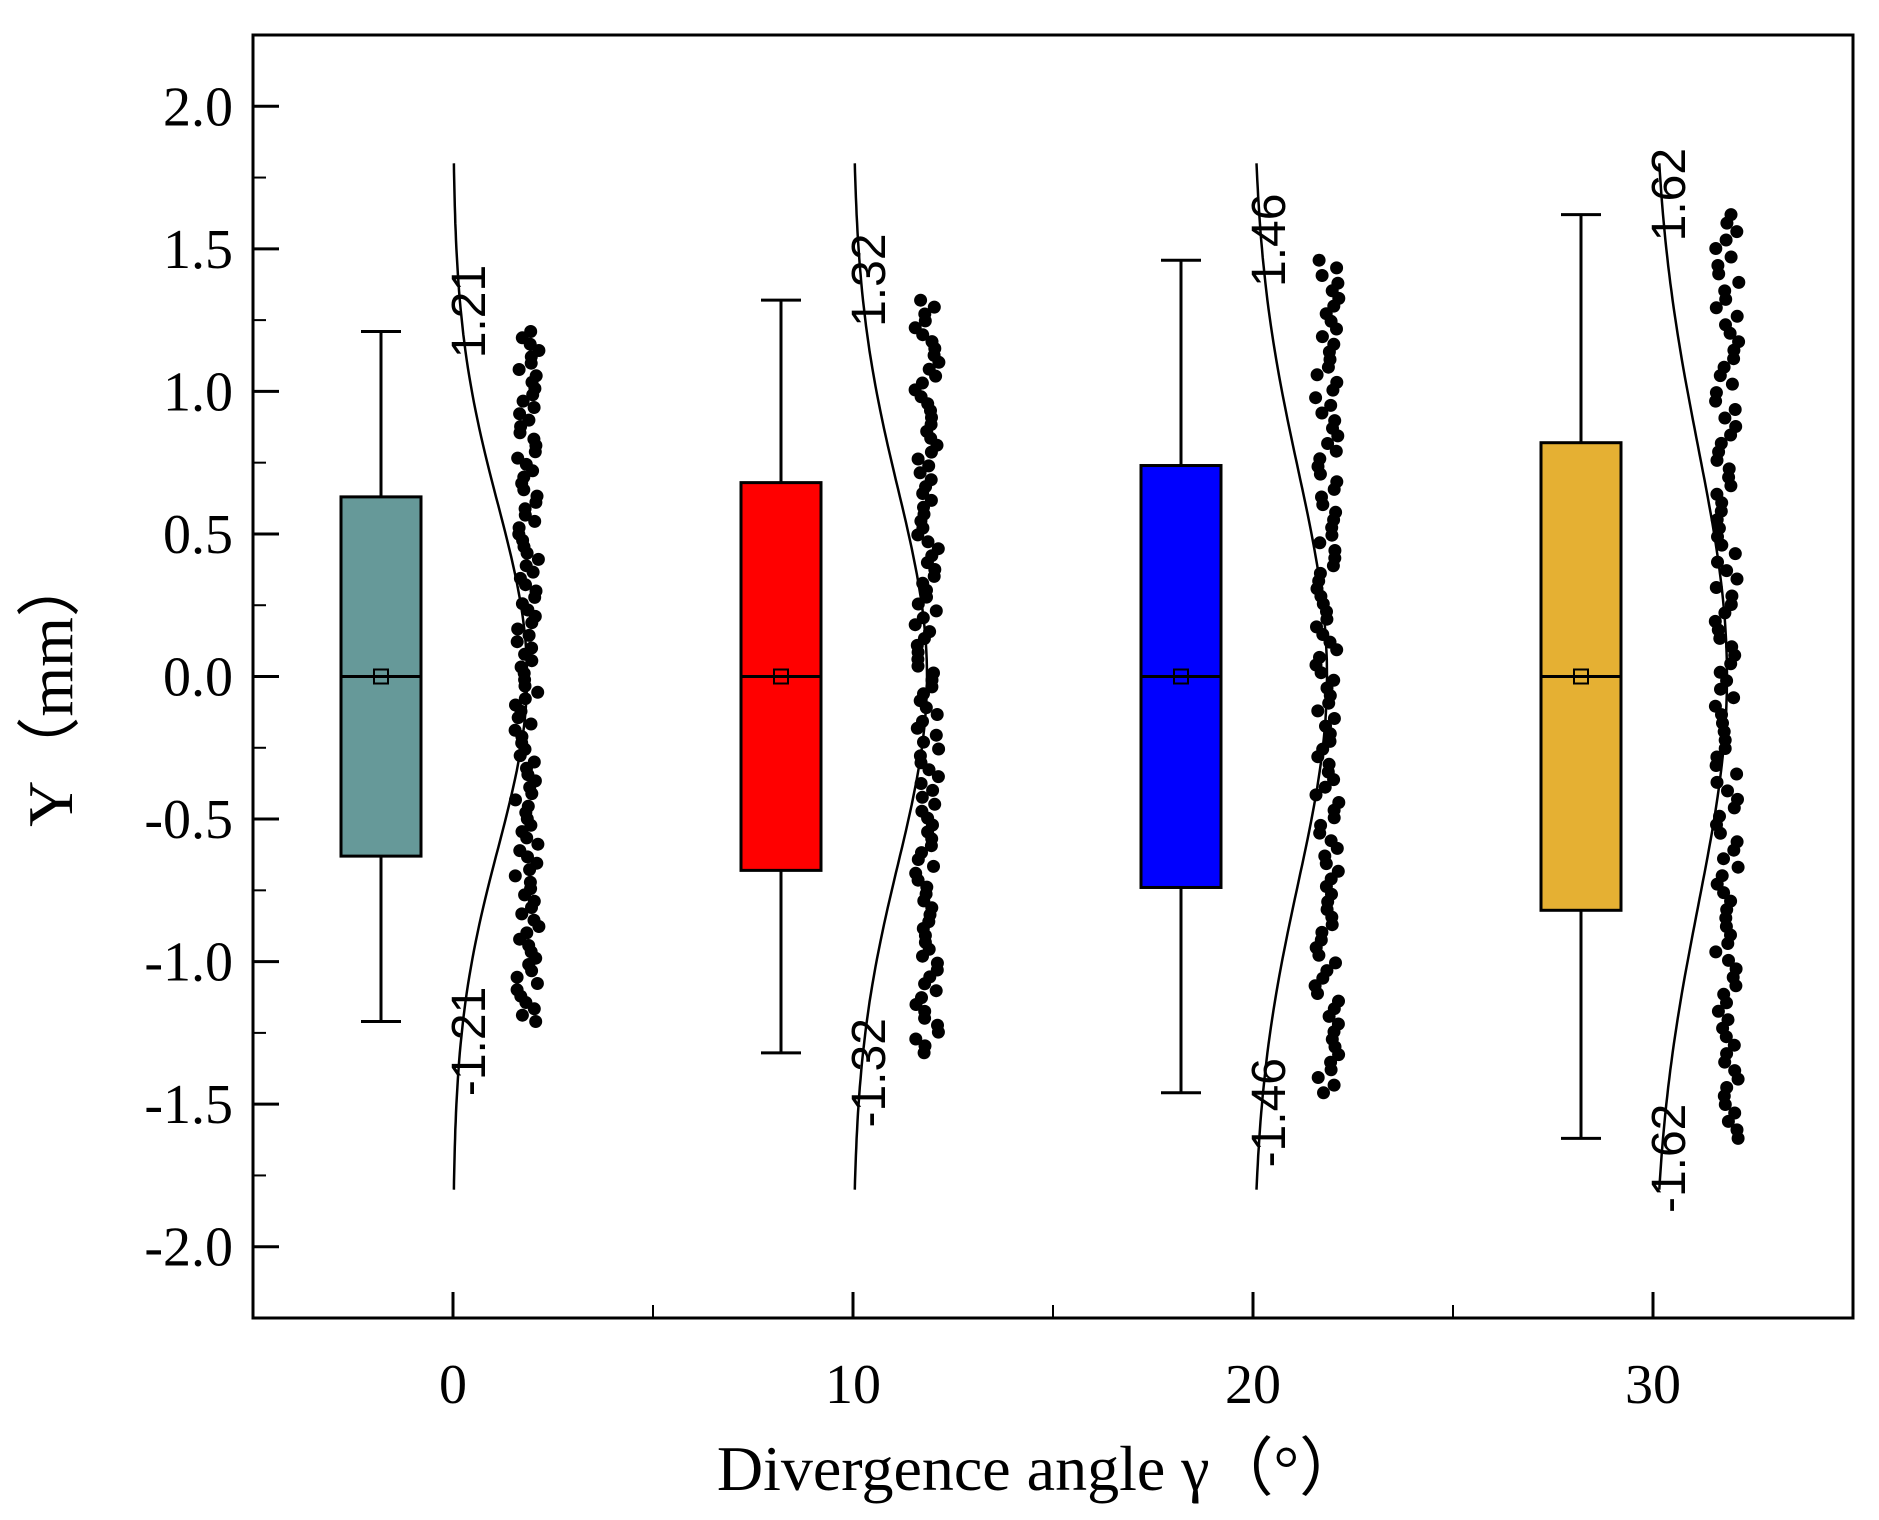 The width and height of the screenshot is (1879, 1520). Describe the element at coordinates (198, 250) in the screenshot. I see `y-tick-label: 1.5` at that location.